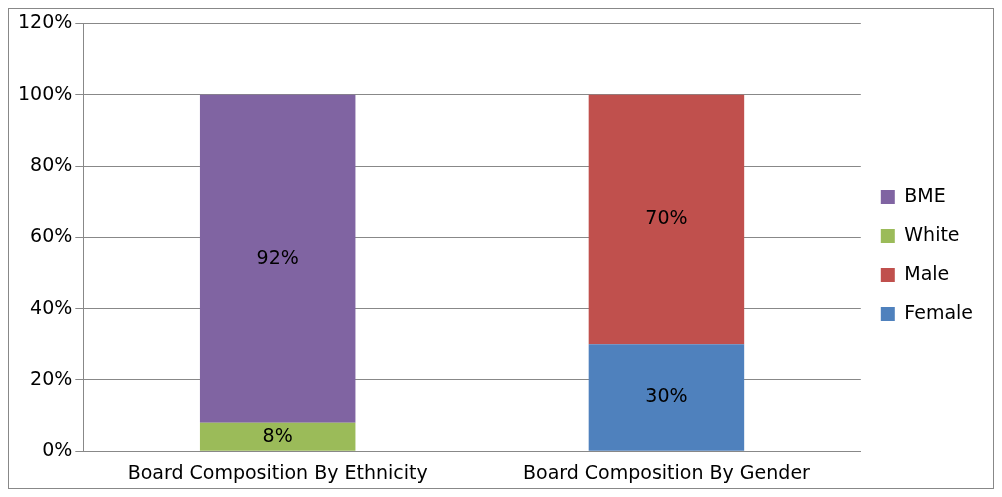 This screenshot has height=497, width=1002. Describe the element at coordinates (666, 395) in the screenshot. I see `data-label: 30%` at that location.